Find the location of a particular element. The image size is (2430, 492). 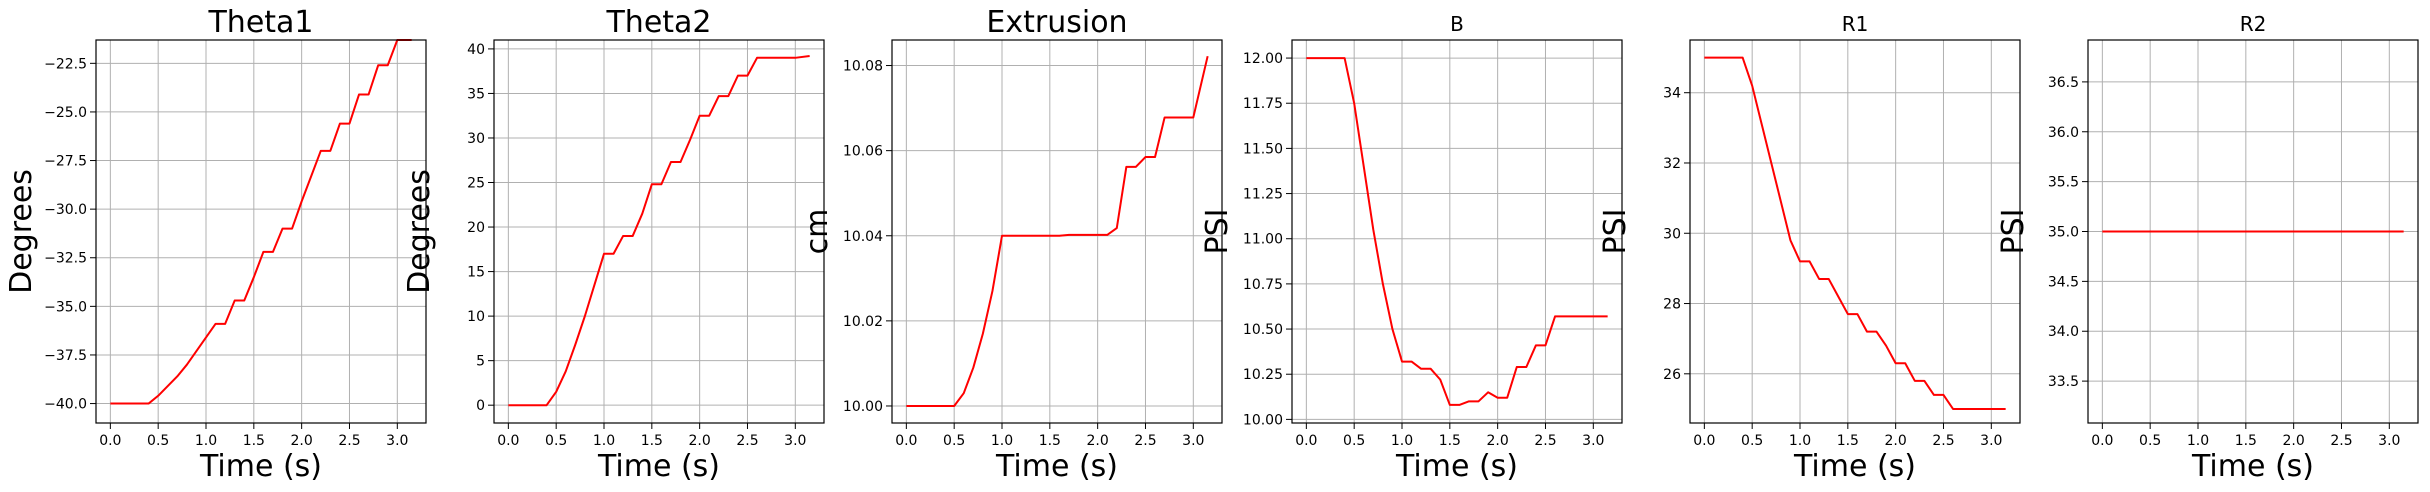

chart-3-y-tick-label-4: 10.08 is located at coordinates (863, 67).